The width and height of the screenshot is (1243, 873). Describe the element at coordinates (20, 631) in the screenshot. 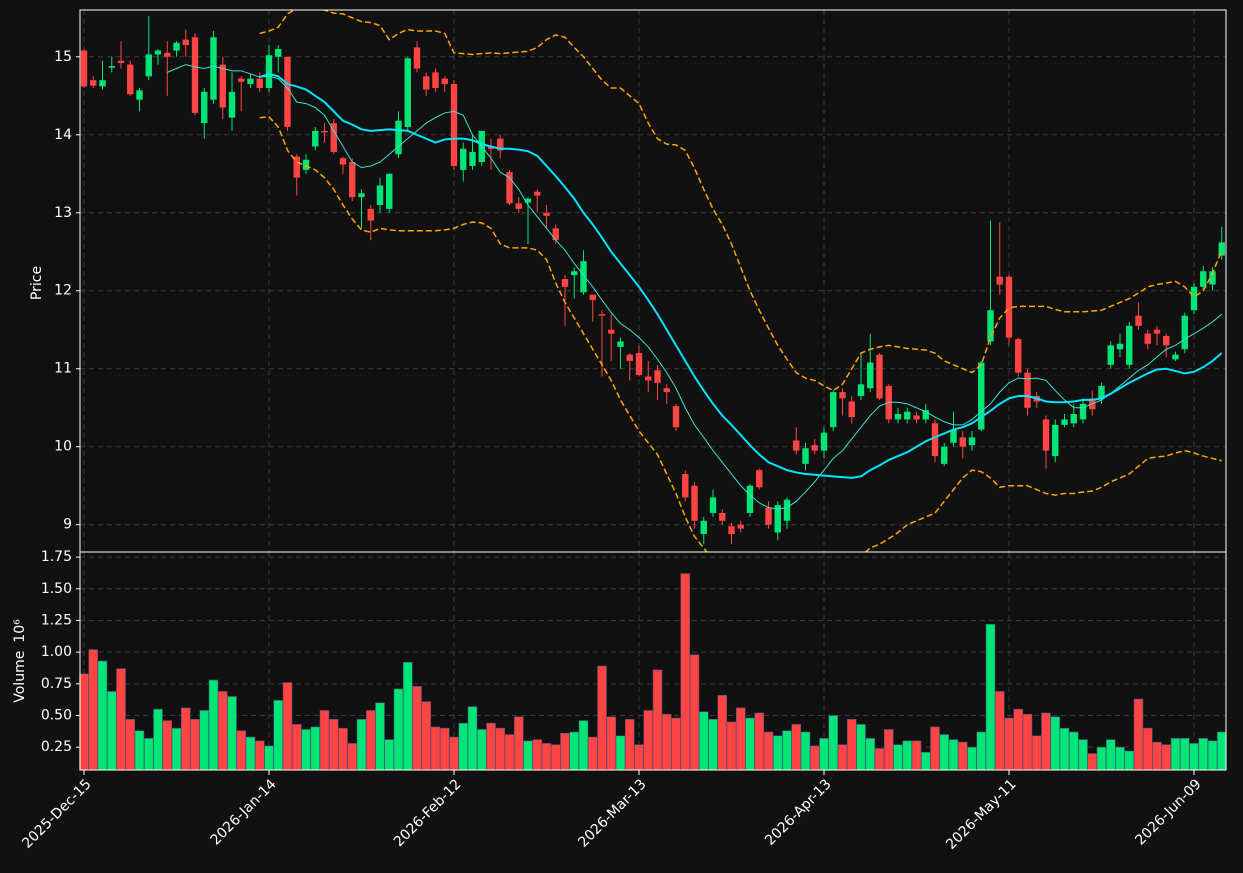

I see `volume-multiplier: 10⁶` at that location.